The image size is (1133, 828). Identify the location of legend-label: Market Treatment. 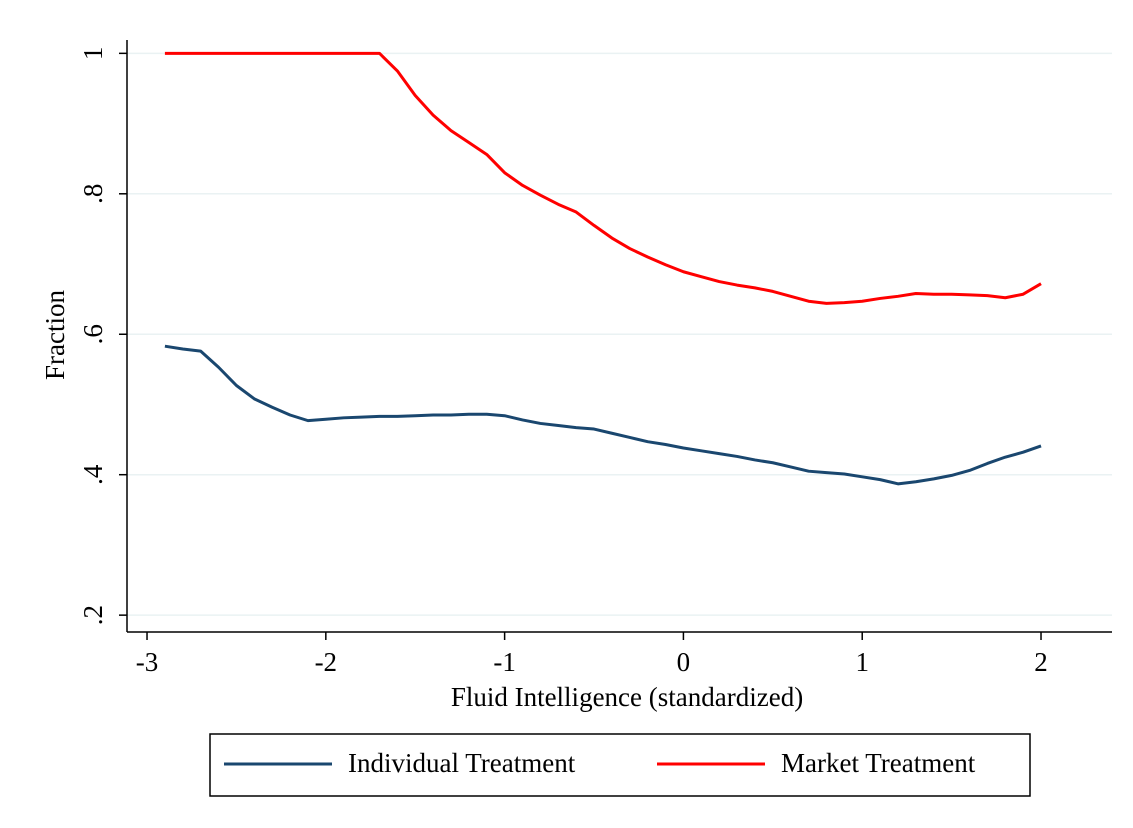
(878, 763).